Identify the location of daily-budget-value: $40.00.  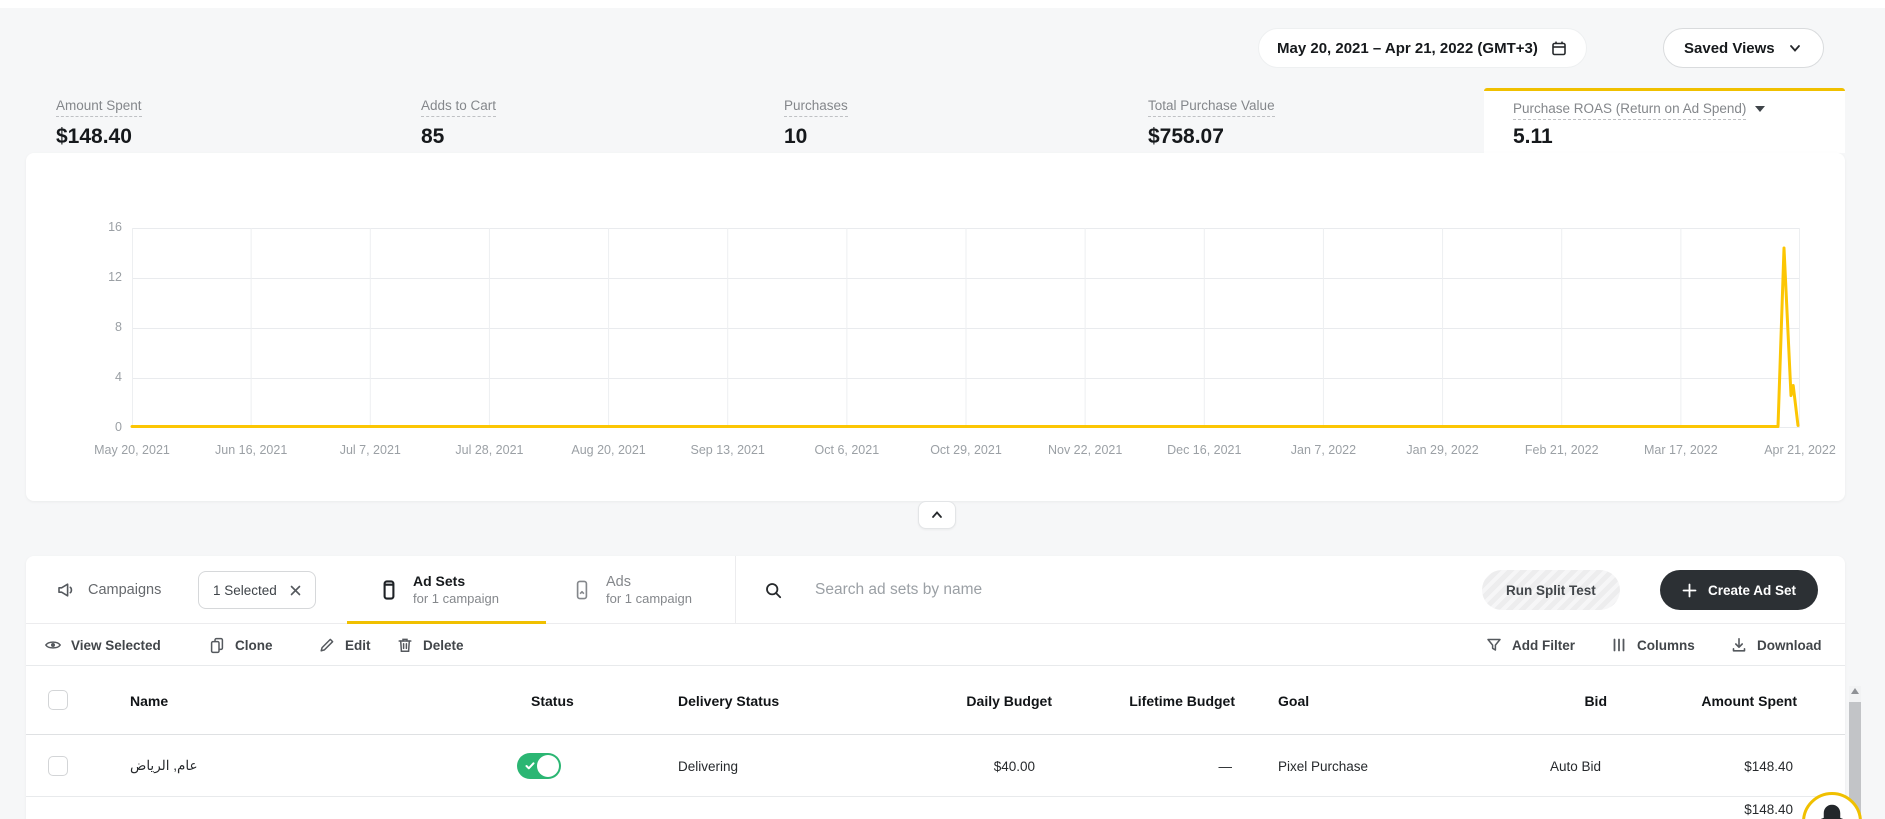
(1014, 766).